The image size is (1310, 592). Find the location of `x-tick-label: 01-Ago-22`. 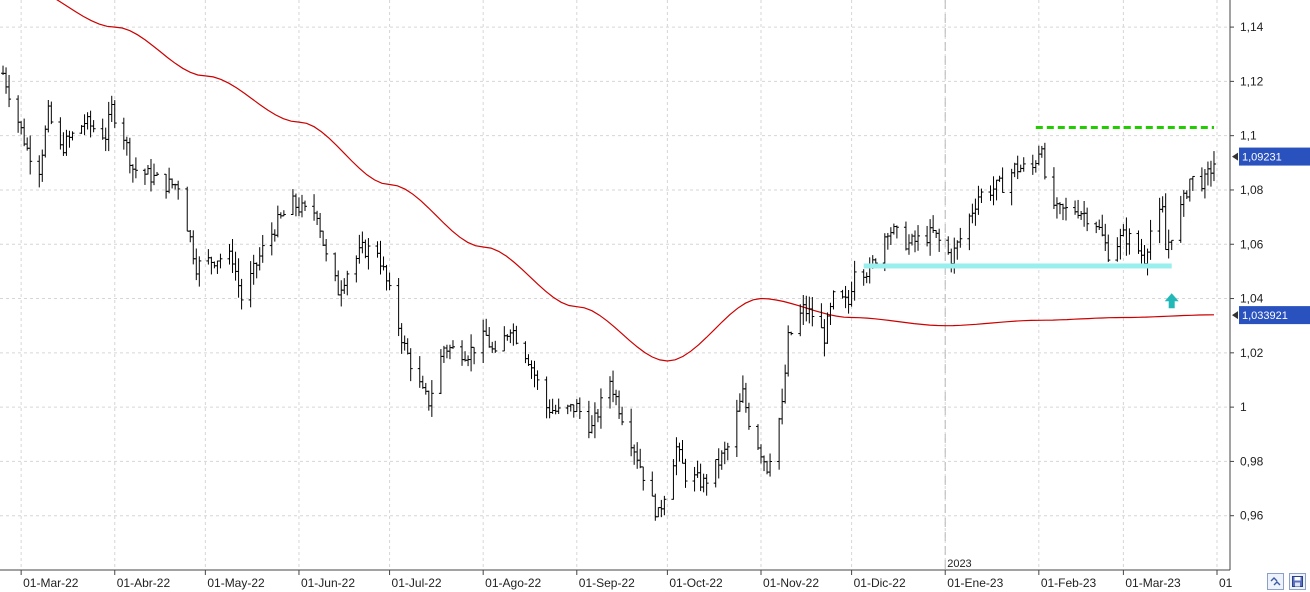

x-tick-label: 01-Ago-22 is located at coordinates (513, 583).